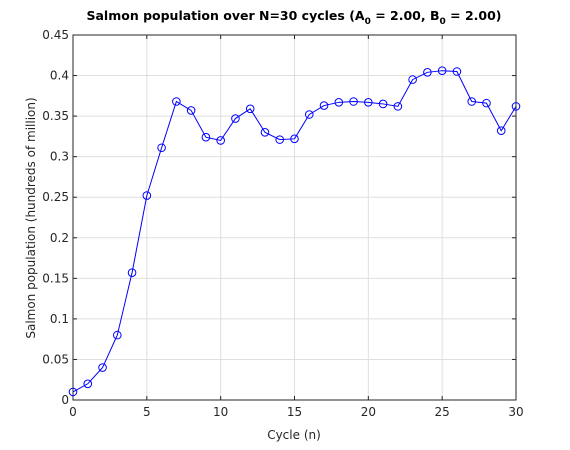  Describe the element at coordinates (220, 412) in the screenshot. I see `x-tick-label: 10` at that location.